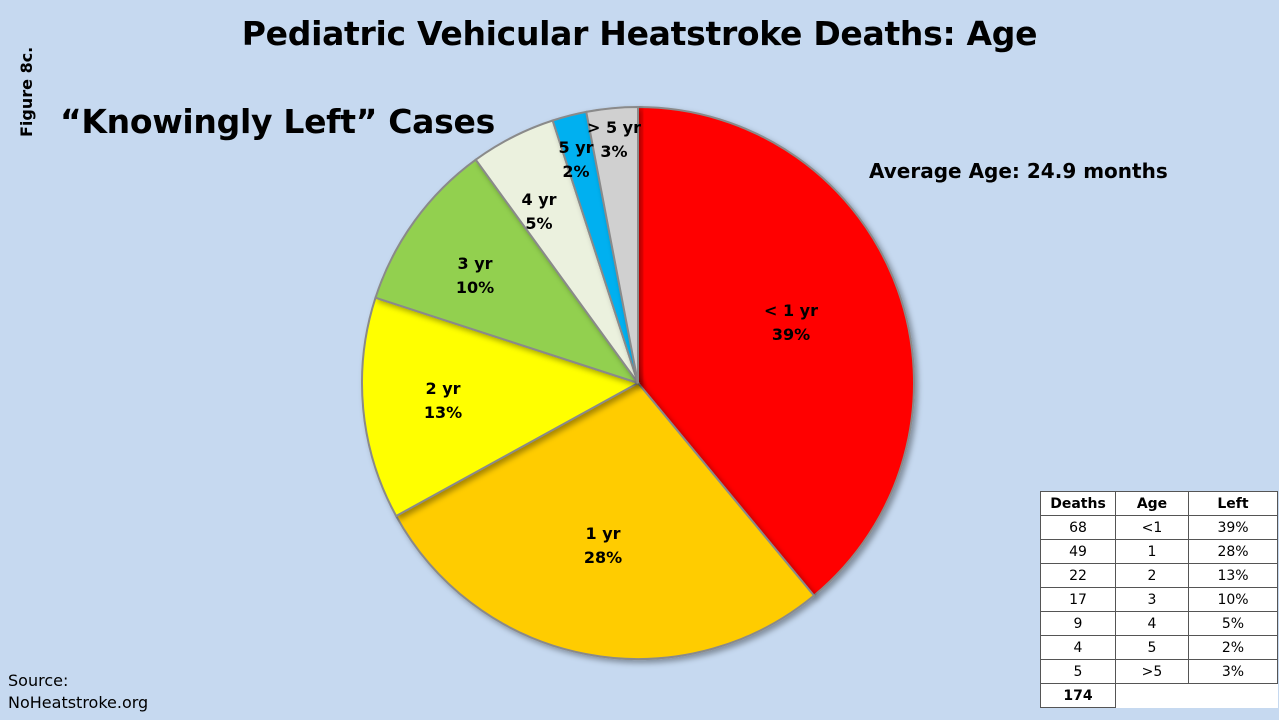  Describe the element at coordinates (78, 692) in the screenshot. I see `source-note: Source: NoHeatstroke.org` at that location.